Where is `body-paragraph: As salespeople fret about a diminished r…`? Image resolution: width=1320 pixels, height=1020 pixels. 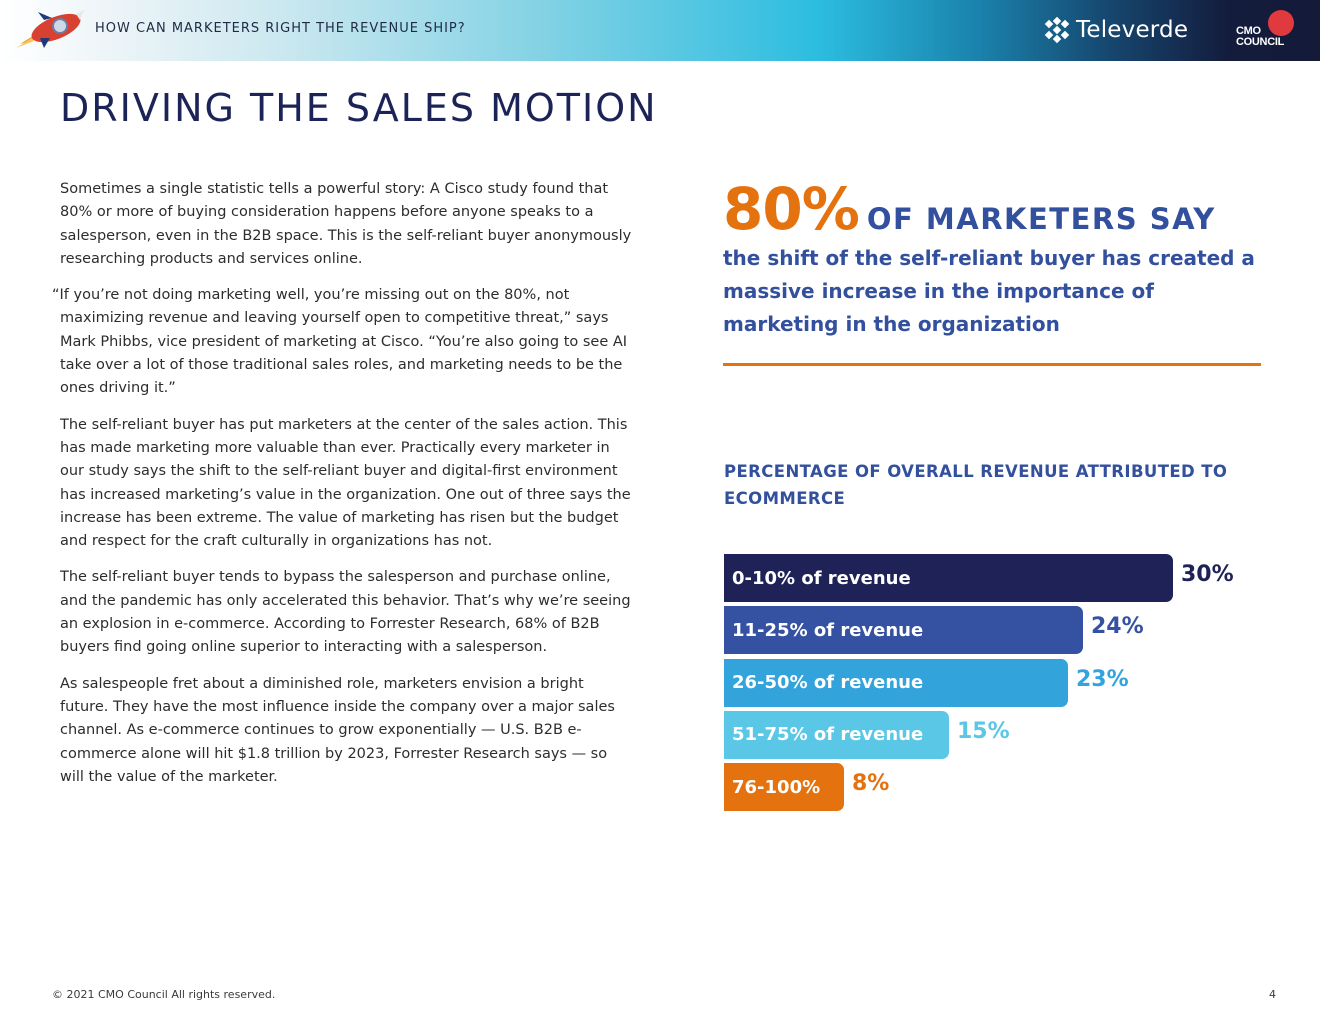 body-paragraph: As salespeople fret about a diminished r… is located at coordinates (337, 730).